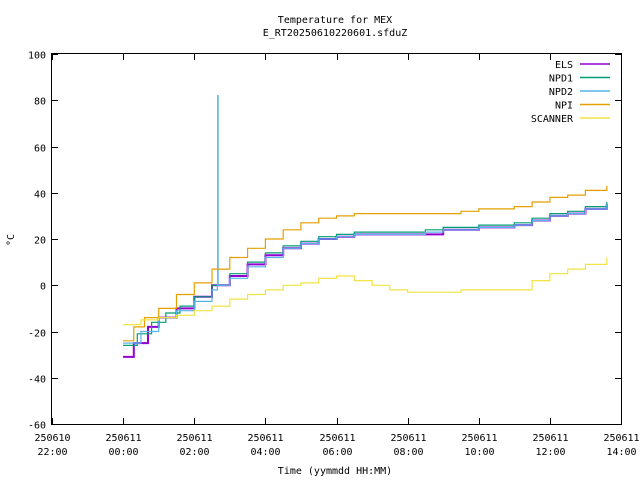 The image size is (640, 480). I want to click on y-tick-label-6: 60, so click(40, 149).